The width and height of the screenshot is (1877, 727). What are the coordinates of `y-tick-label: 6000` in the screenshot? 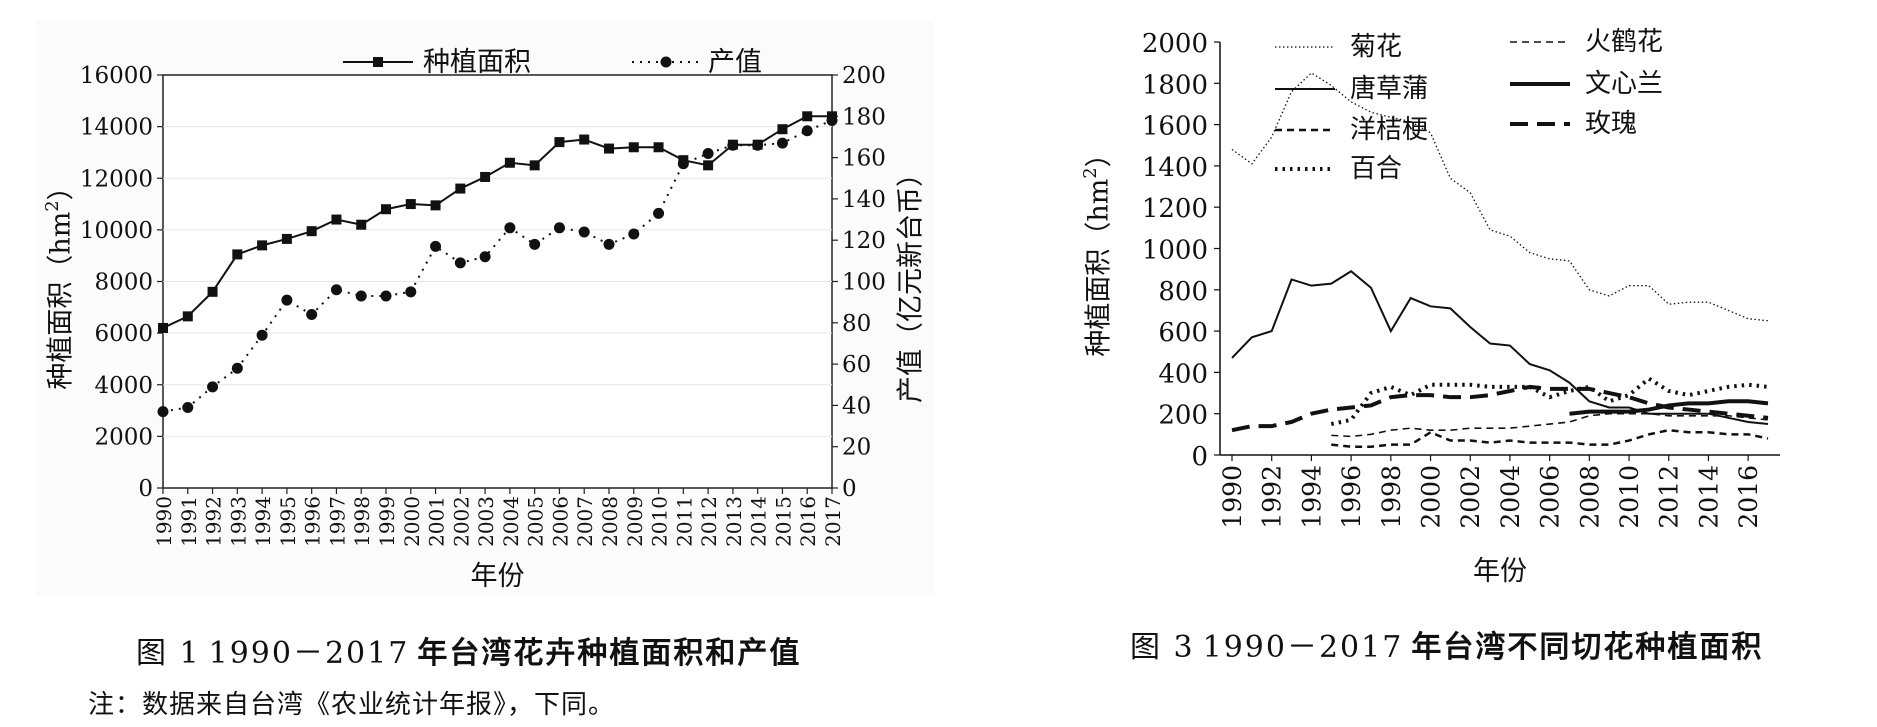 It's located at (123, 334).